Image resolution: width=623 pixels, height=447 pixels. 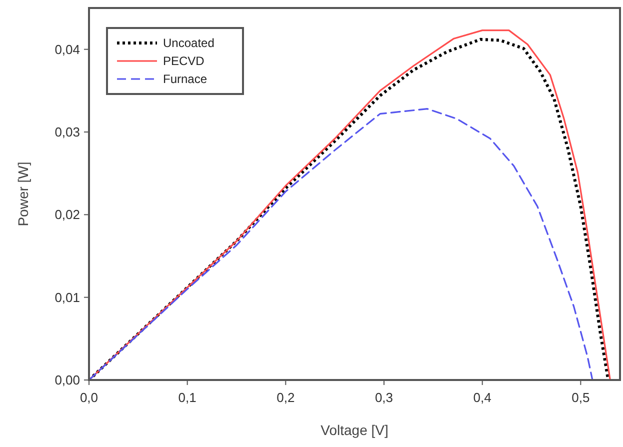 I want to click on y-tick-label: 0,03, so click(x=67, y=132).